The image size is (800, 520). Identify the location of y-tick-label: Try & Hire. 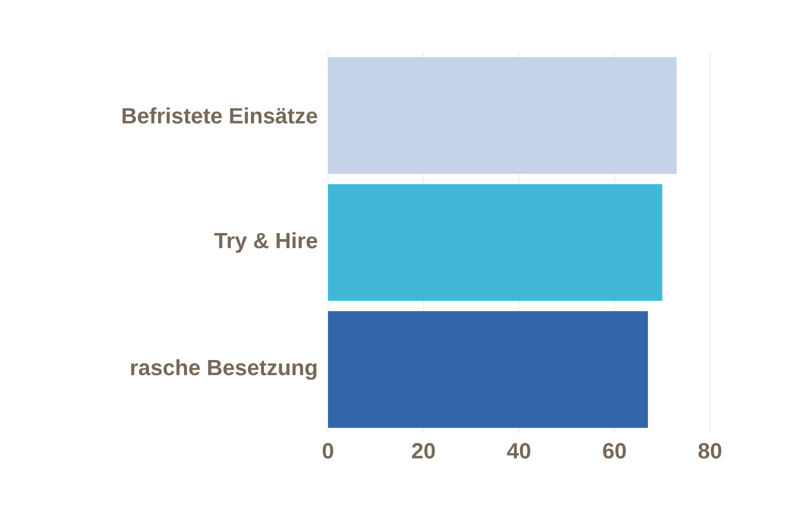
(266, 242).